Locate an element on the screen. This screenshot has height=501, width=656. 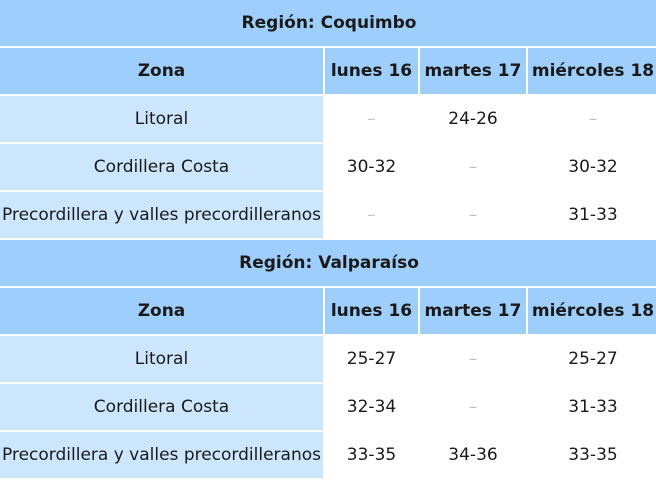
temperature-value: 24-26 is located at coordinates (473, 119).